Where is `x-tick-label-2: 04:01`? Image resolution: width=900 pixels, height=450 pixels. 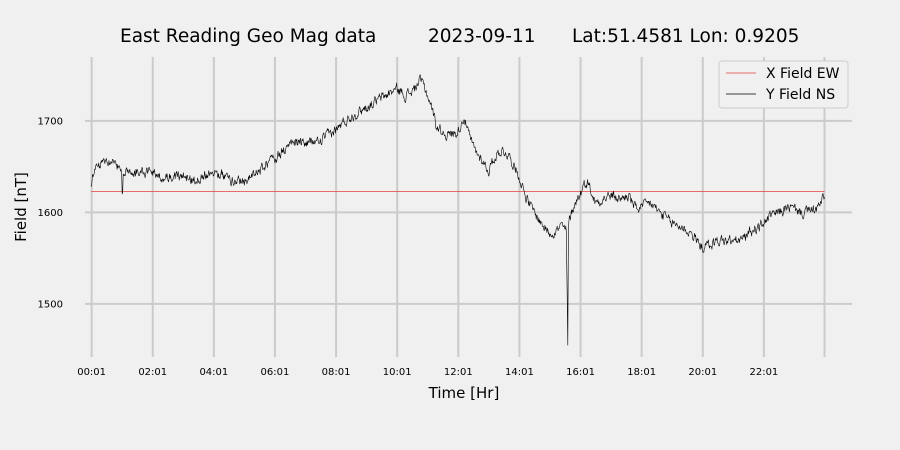
x-tick-label-2: 04:01 is located at coordinates (213, 372).